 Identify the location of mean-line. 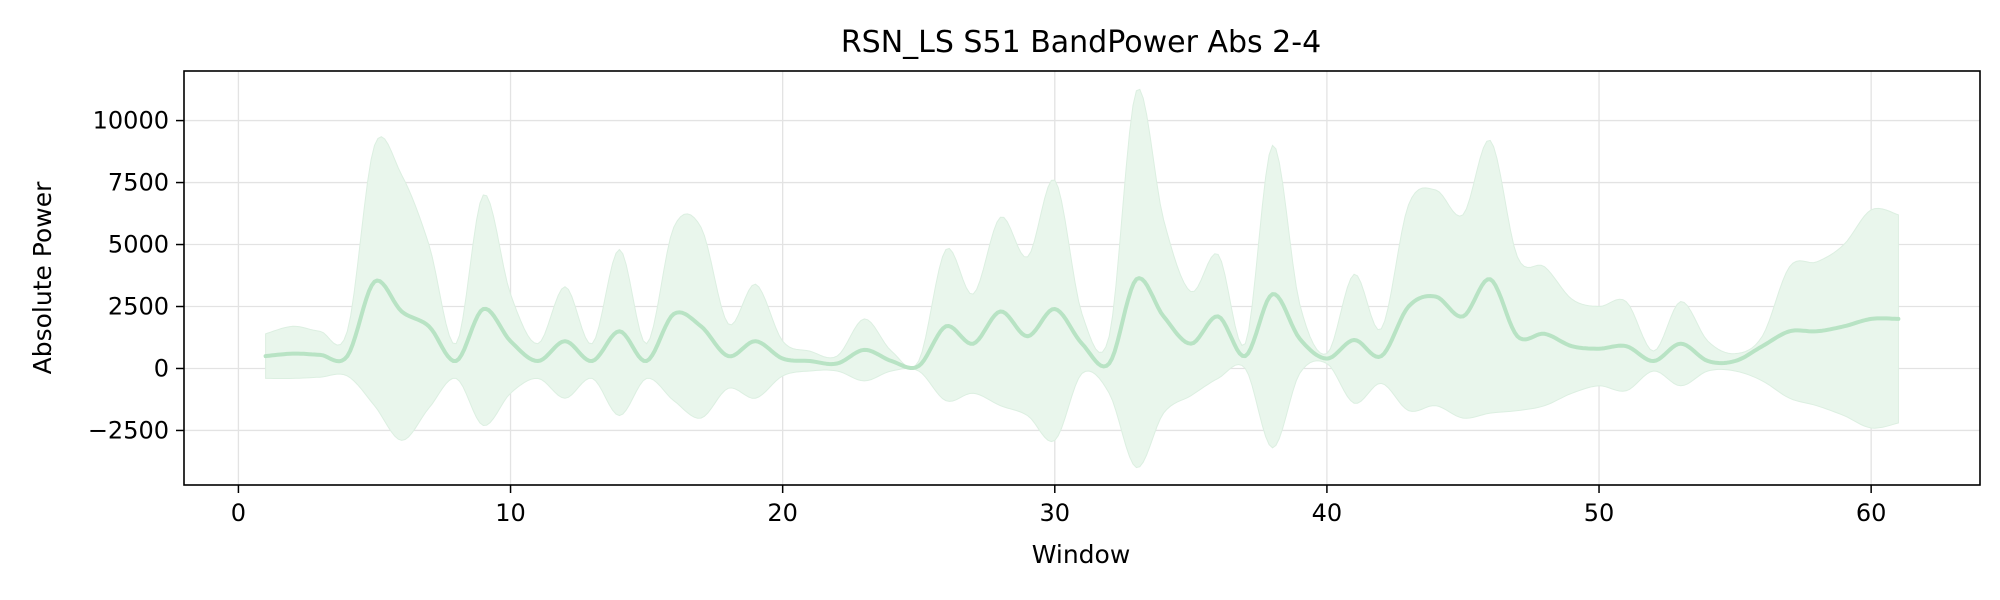
(1082, 323).